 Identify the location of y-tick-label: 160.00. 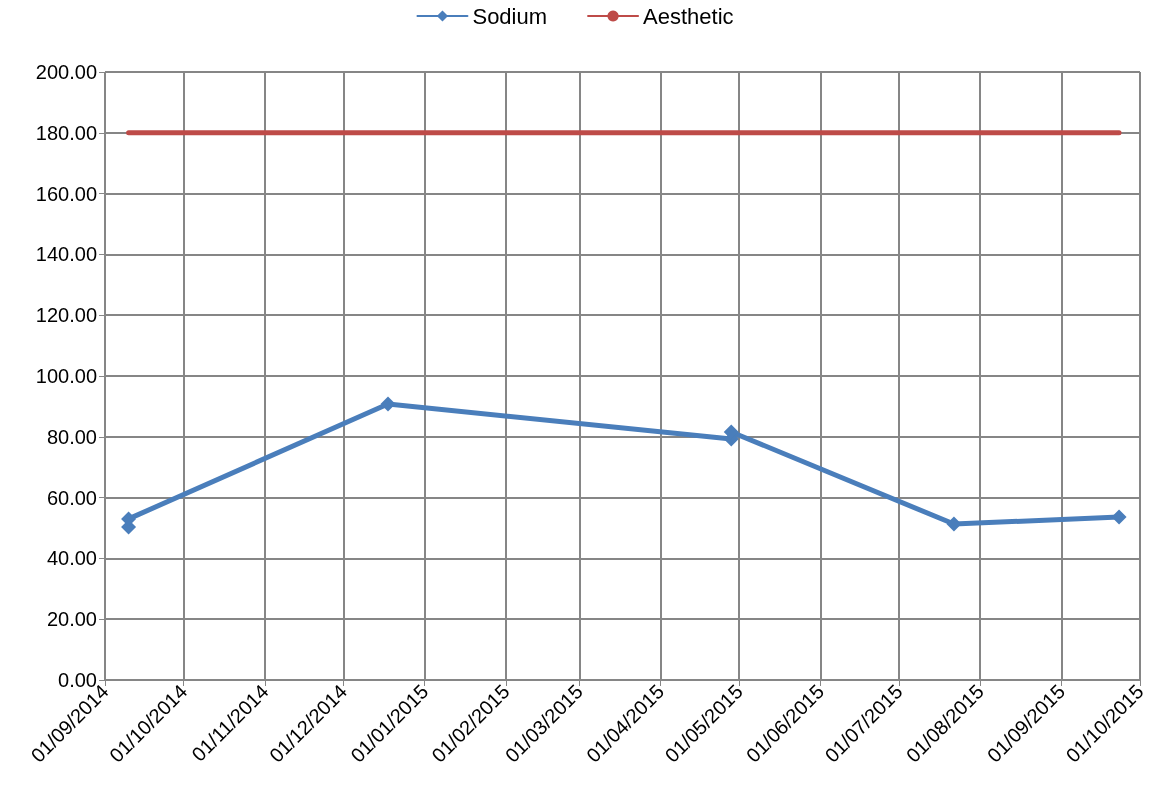
(66, 193).